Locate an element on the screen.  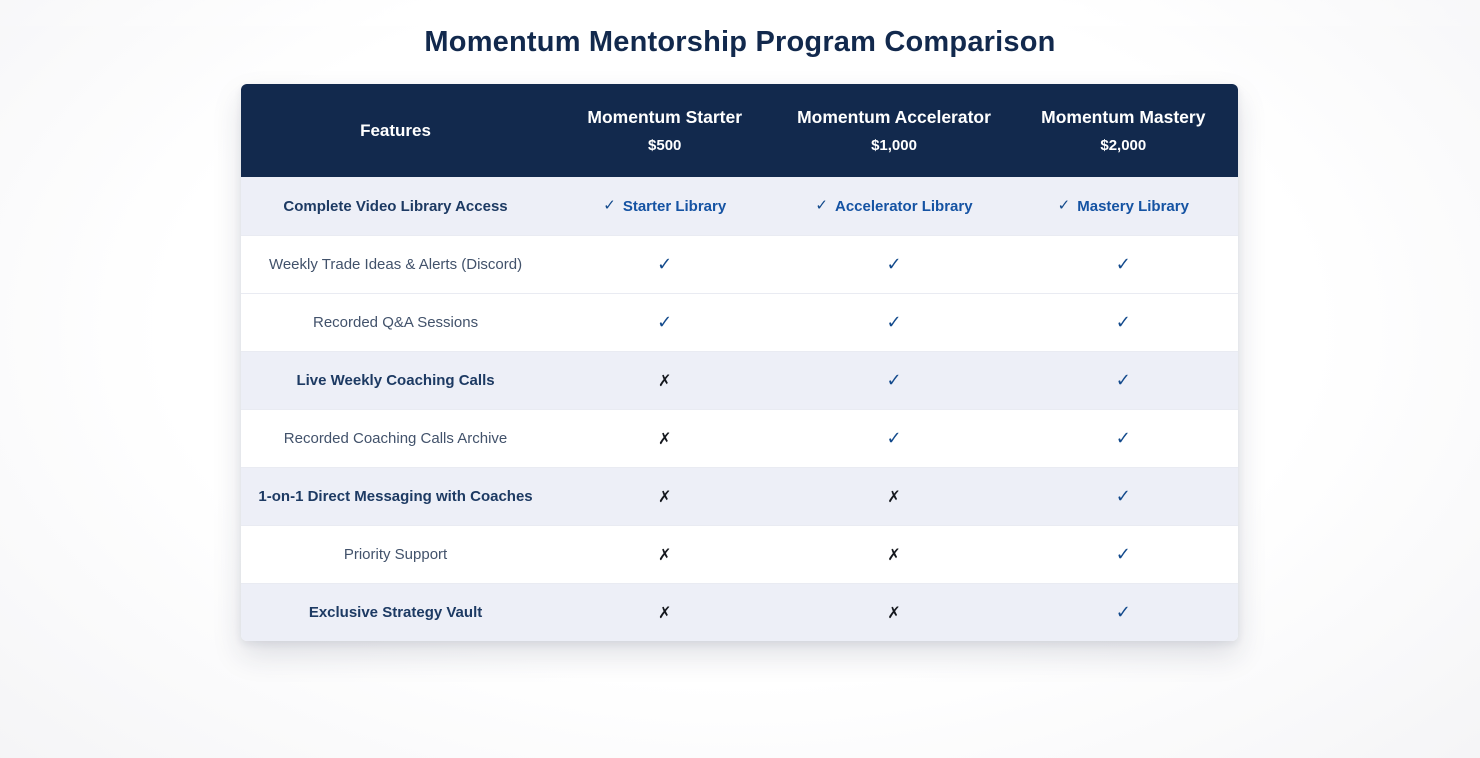
accelerator-cell: ✓ Accelerator Library is located at coordinates (893, 206).